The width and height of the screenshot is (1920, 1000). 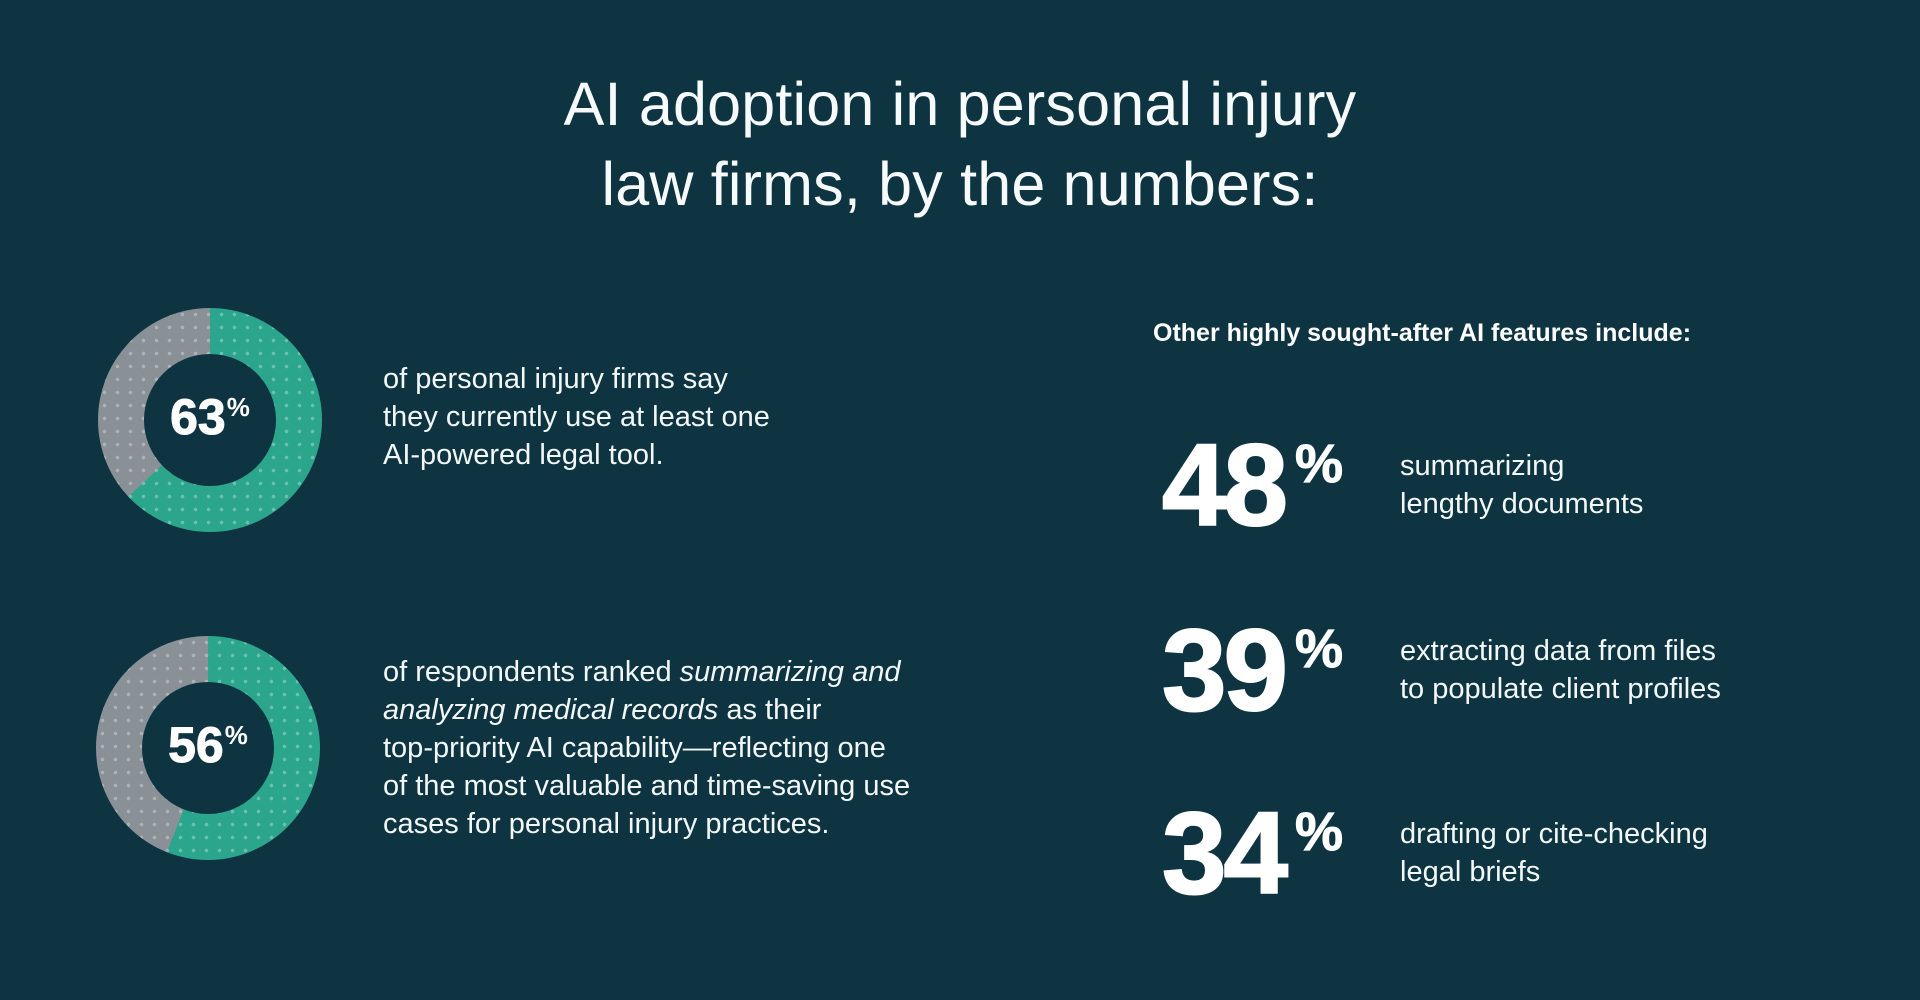 I want to click on feature-39-label-line-2: to populate client profiles, so click(x=1560, y=689).